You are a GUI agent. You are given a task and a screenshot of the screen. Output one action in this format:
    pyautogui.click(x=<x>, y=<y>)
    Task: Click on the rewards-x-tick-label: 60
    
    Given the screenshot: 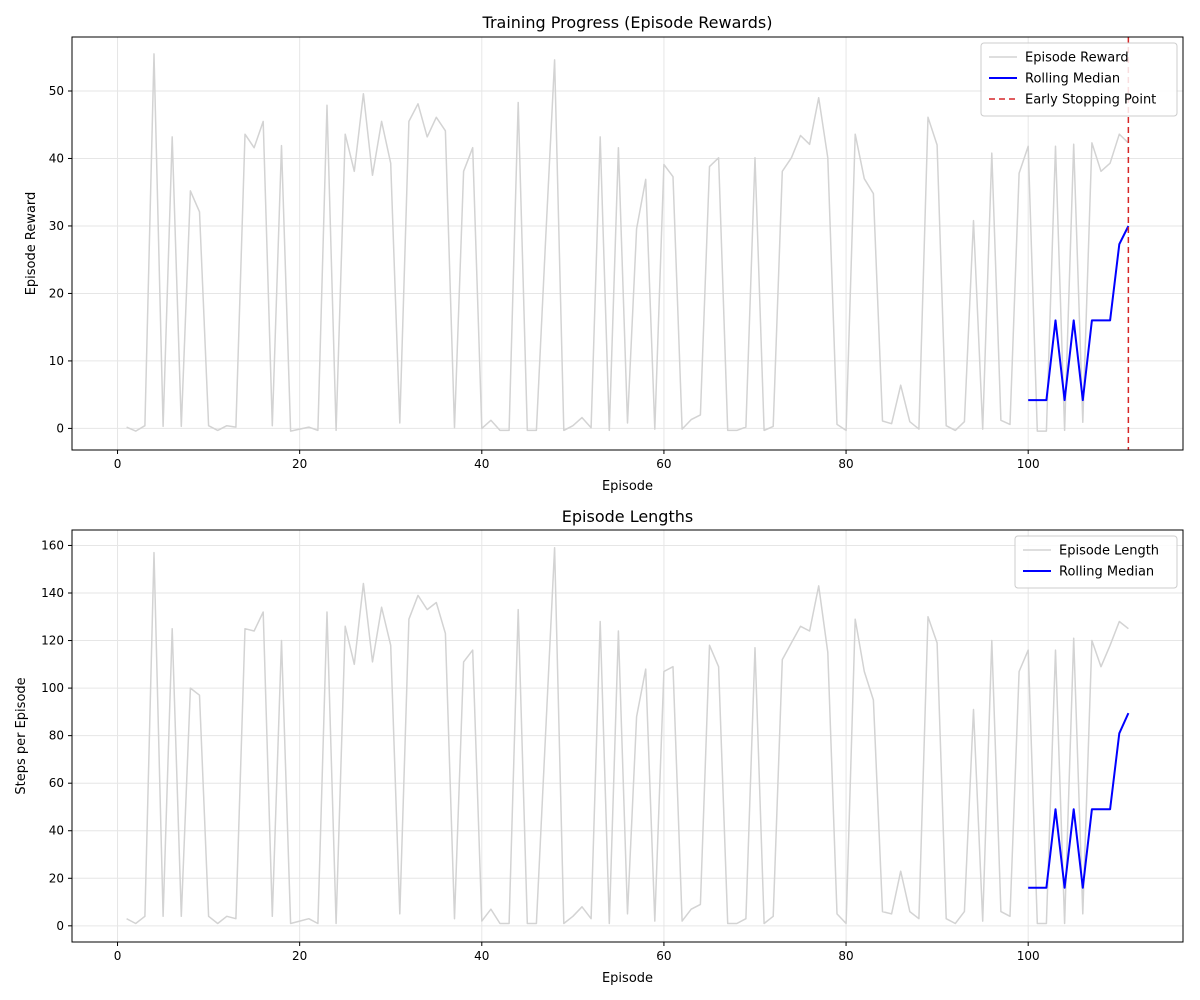 What is the action you would take?
    pyautogui.click(x=663, y=464)
    